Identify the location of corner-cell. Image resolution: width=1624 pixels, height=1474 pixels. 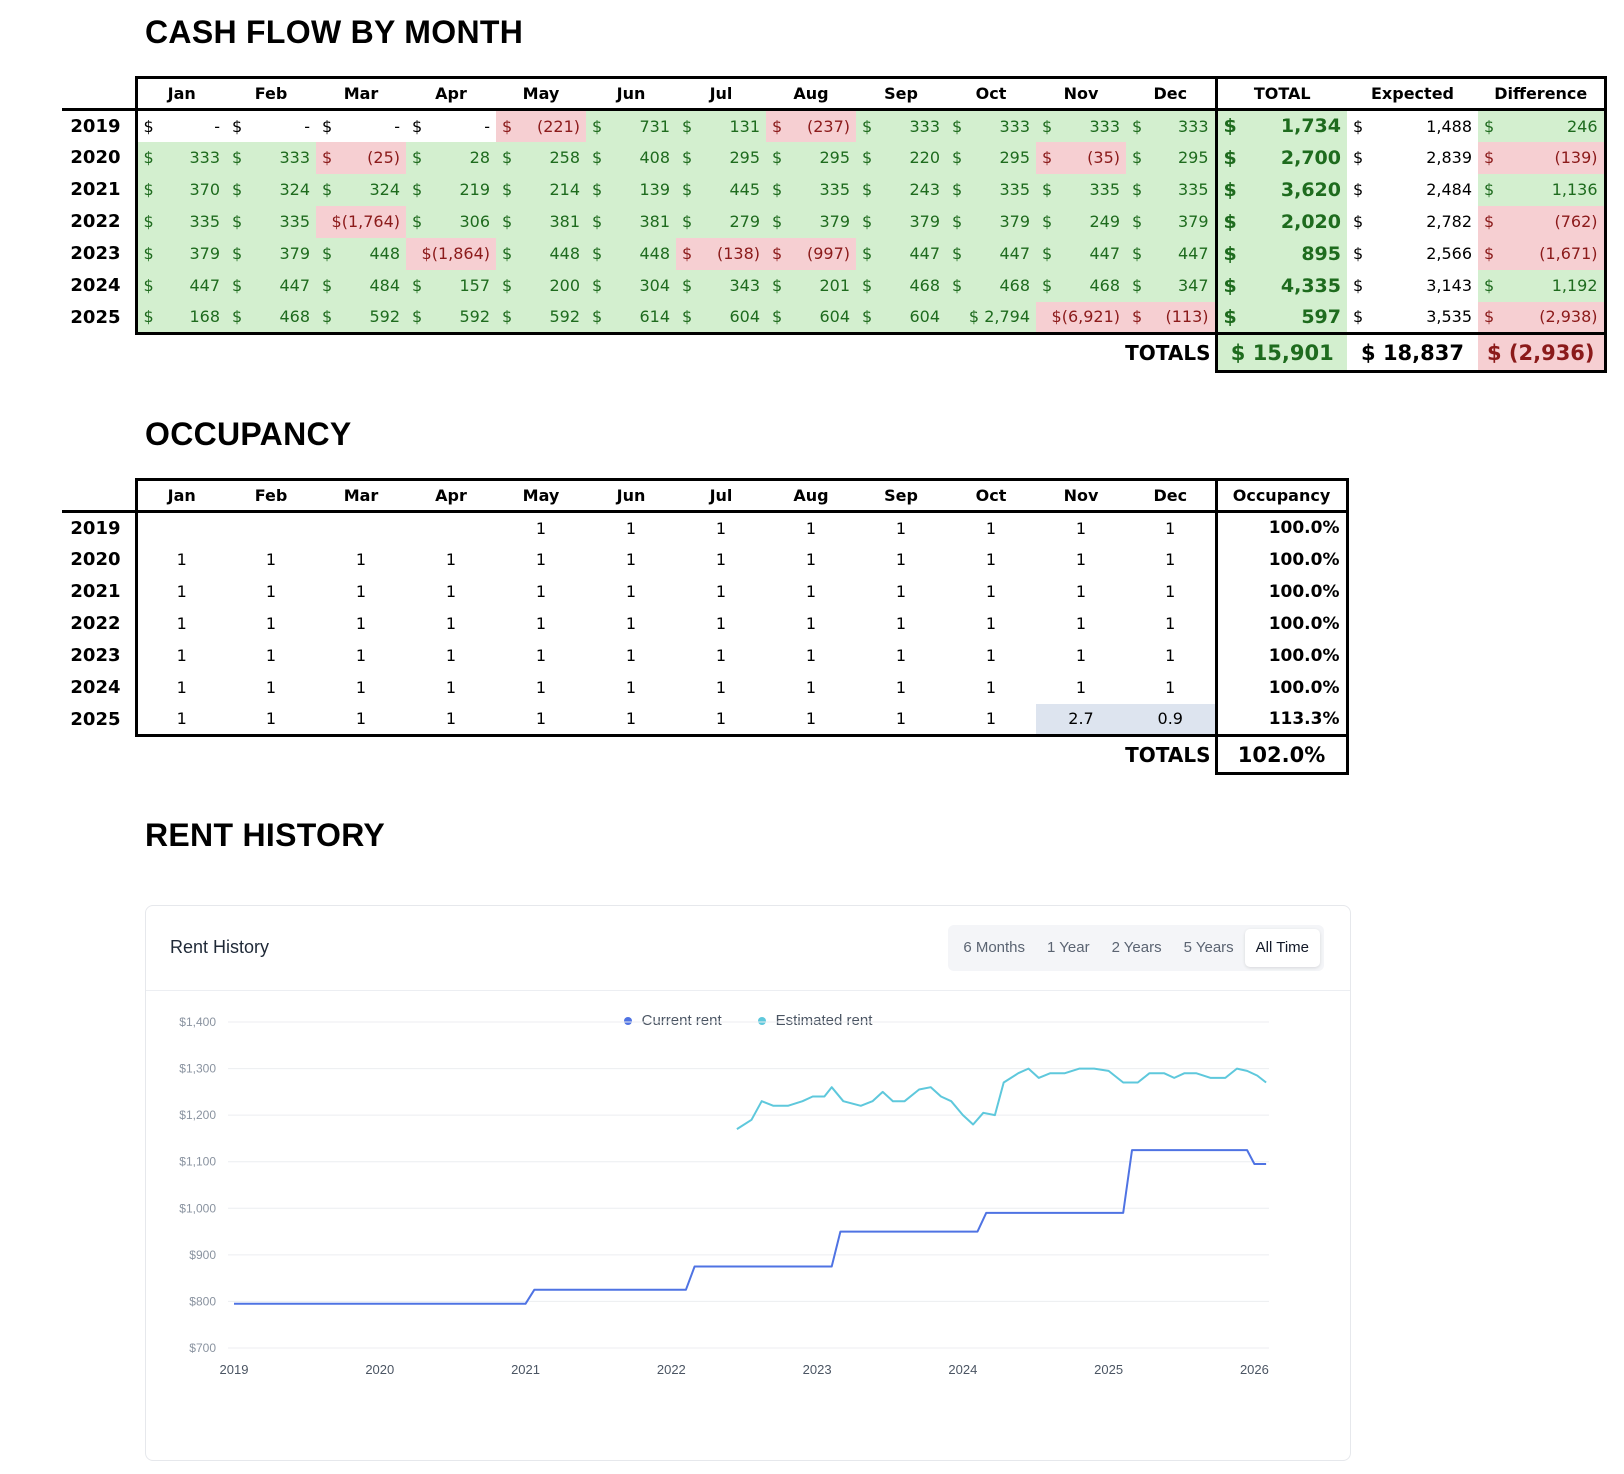
(99, 94).